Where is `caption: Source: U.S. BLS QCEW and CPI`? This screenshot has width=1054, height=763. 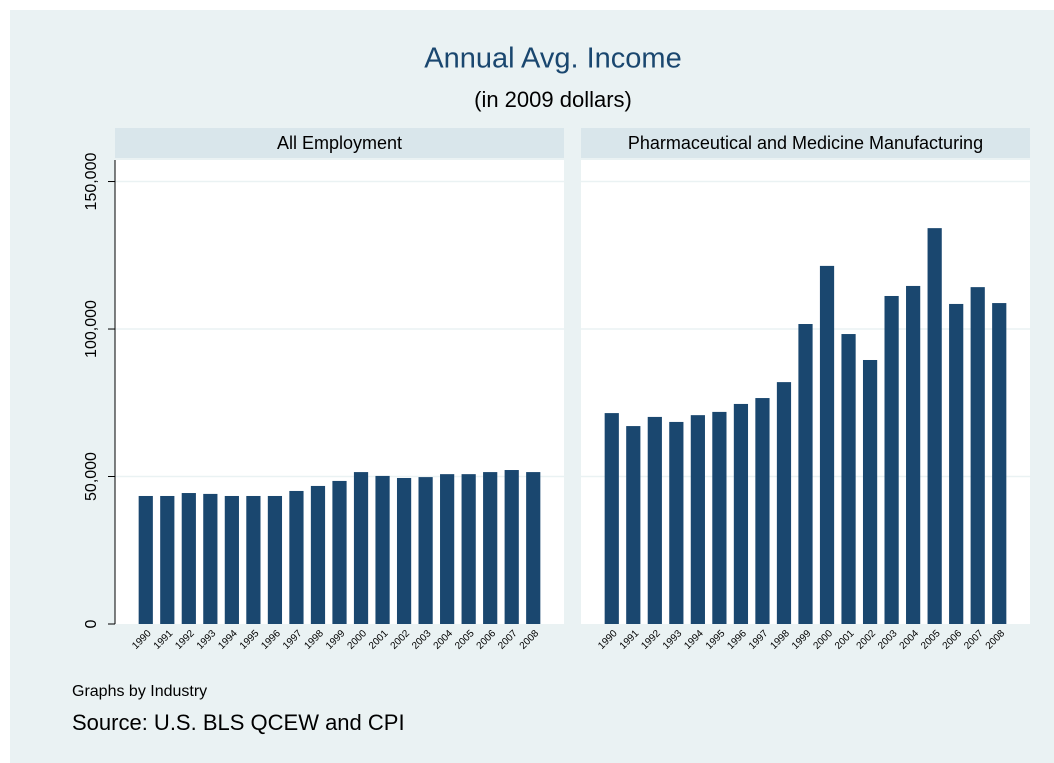 caption: Source: U.S. BLS QCEW and CPI is located at coordinates (238, 722).